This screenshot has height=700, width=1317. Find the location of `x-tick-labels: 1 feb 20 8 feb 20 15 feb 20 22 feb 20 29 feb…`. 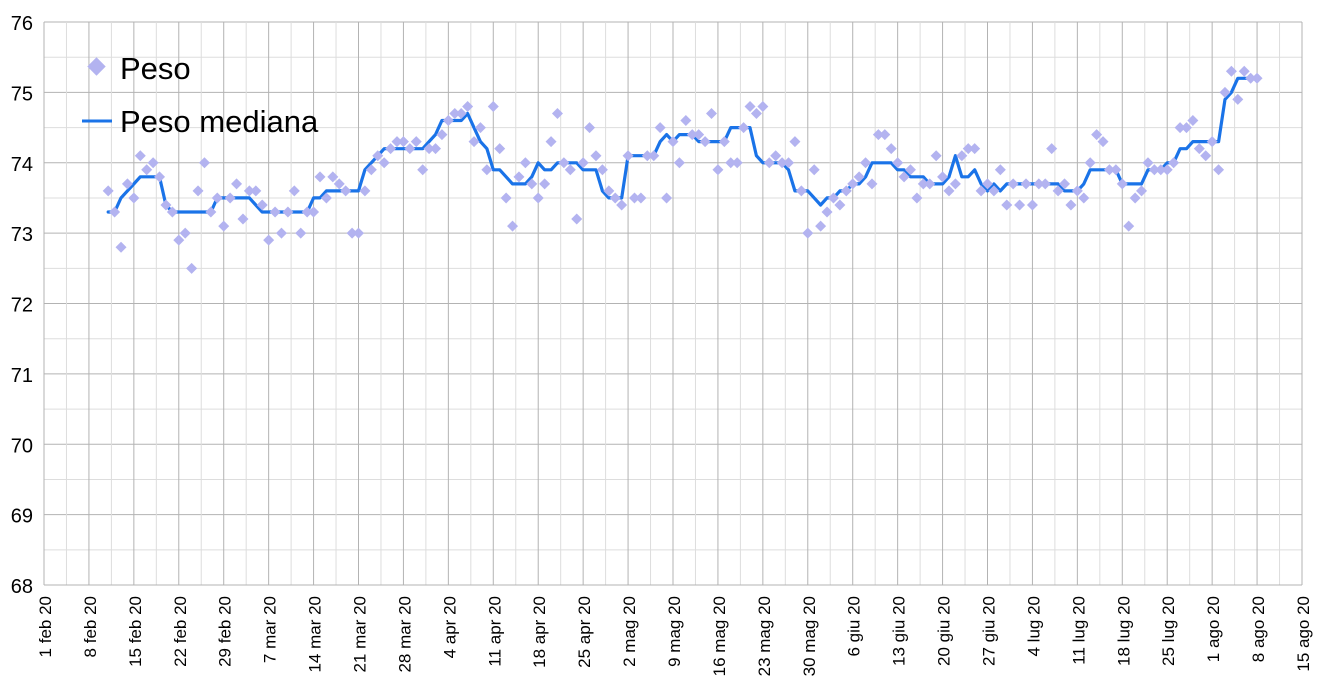

x-tick-labels: 1 feb 20 8 feb 20 15 feb 20 22 feb 20 29 feb… is located at coordinates (674, 636).